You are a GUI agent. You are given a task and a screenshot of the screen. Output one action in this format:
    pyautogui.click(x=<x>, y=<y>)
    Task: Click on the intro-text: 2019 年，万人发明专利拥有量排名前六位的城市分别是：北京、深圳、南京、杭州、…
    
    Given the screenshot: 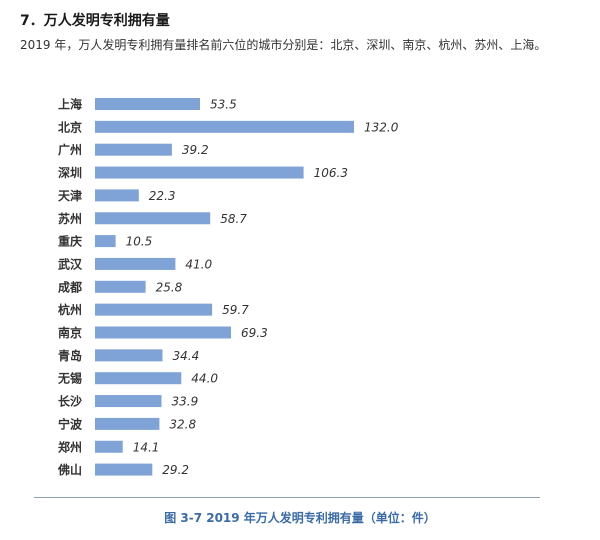 What is the action you would take?
    pyautogui.click(x=283, y=45)
    